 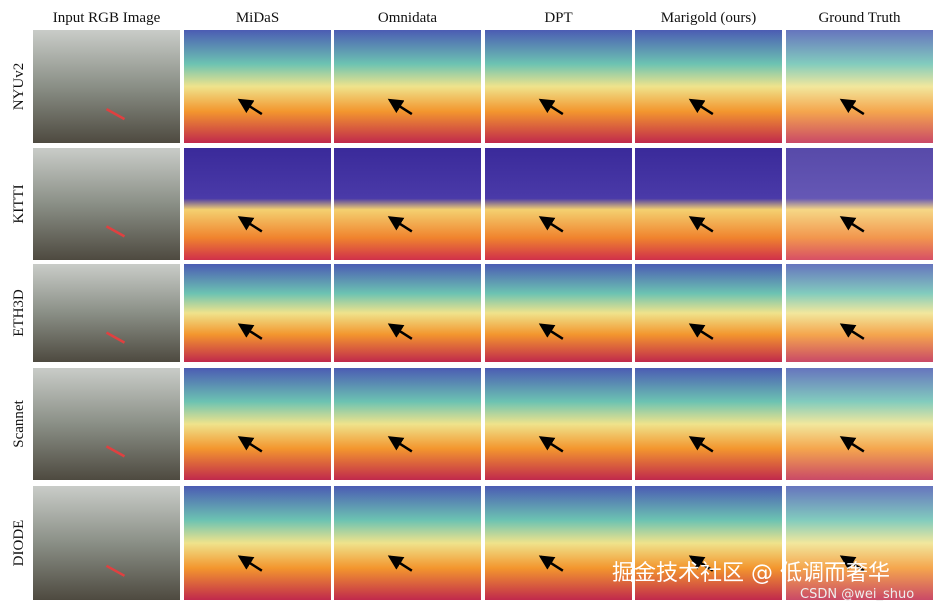 What do you see at coordinates (107, 18) in the screenshot?
I see `column-header: Input RGB Image` at bounding box center [107, 18].